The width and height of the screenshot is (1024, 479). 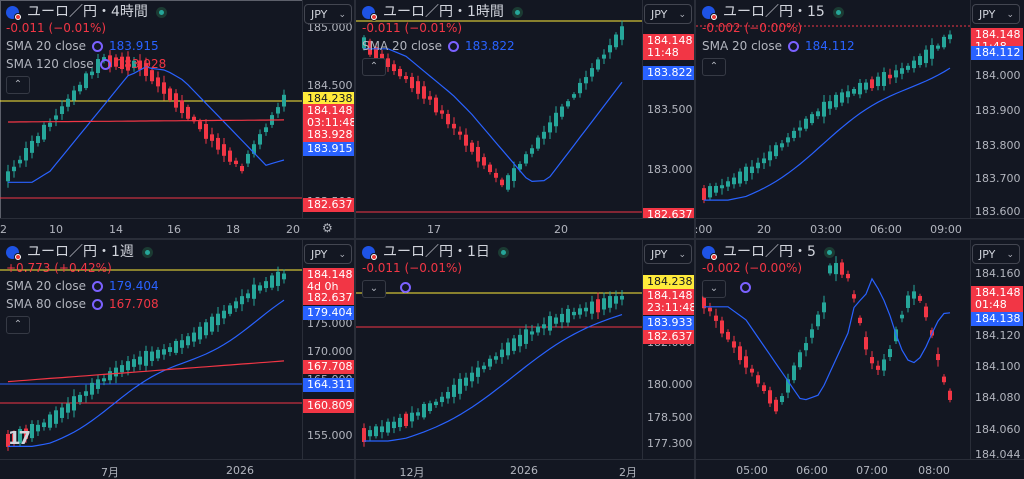 What do you see at coordinates (86, 46) in the screenshot?
I see `indicator-row: SMA 20 close 183.915` at bounding box center [86, 46].